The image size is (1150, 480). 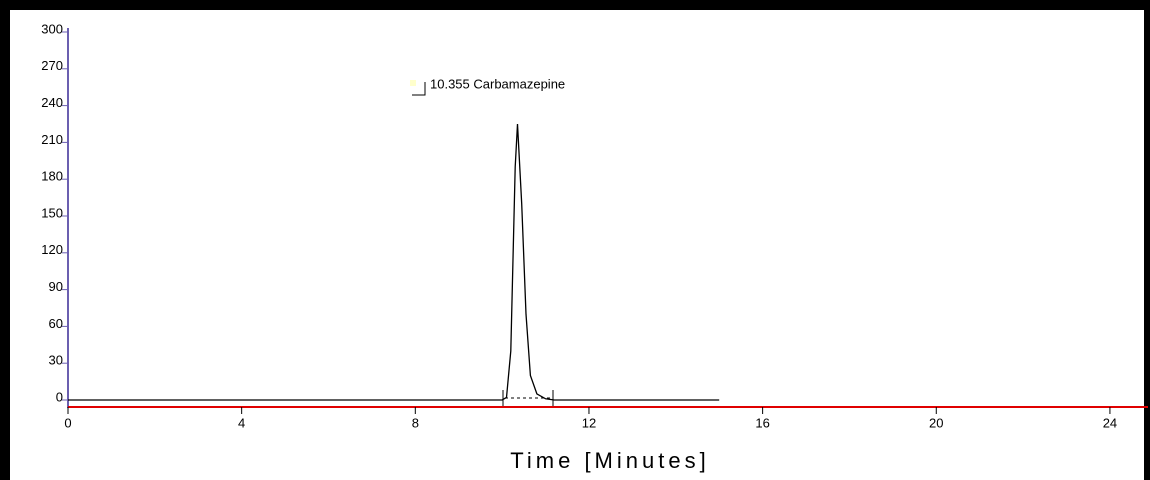 I want to click on x-tick-label: 8, so click(x=415, y=422).